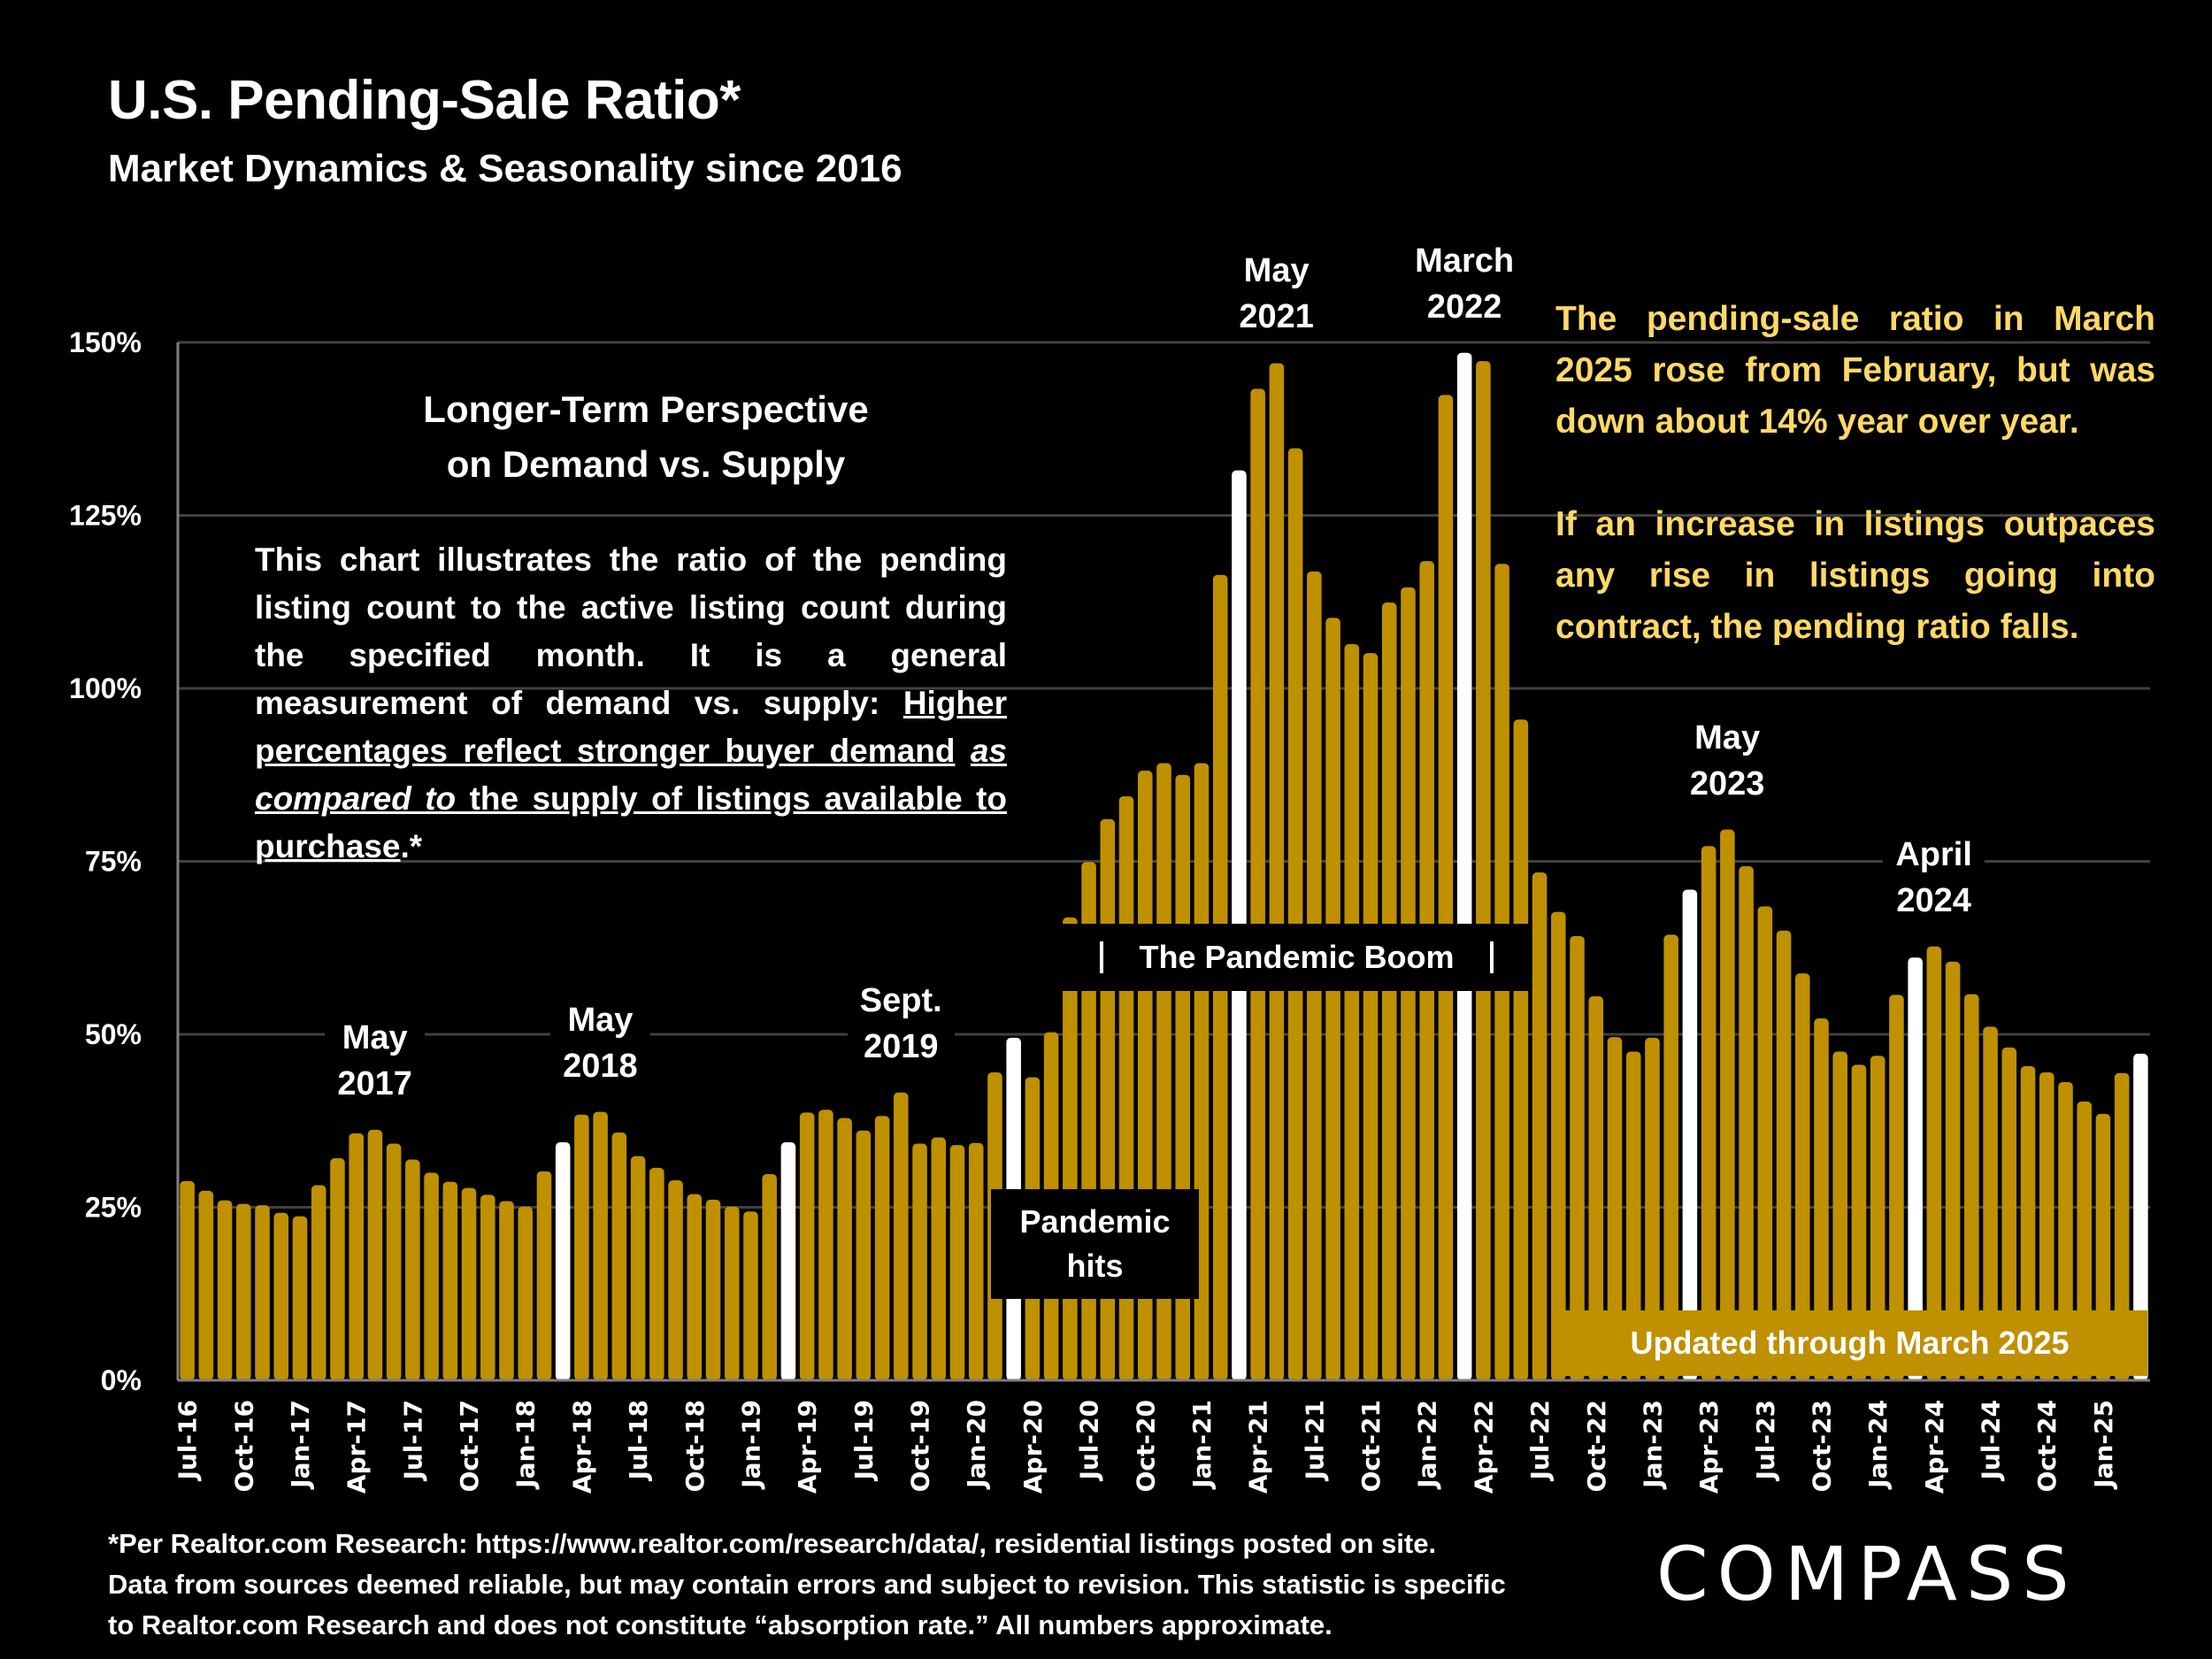 The image size is (2212, 1659). Describe the element at coordinates (1089, 1441) in the screenshot. I see `x-tick-label: Jul-20` at that location.